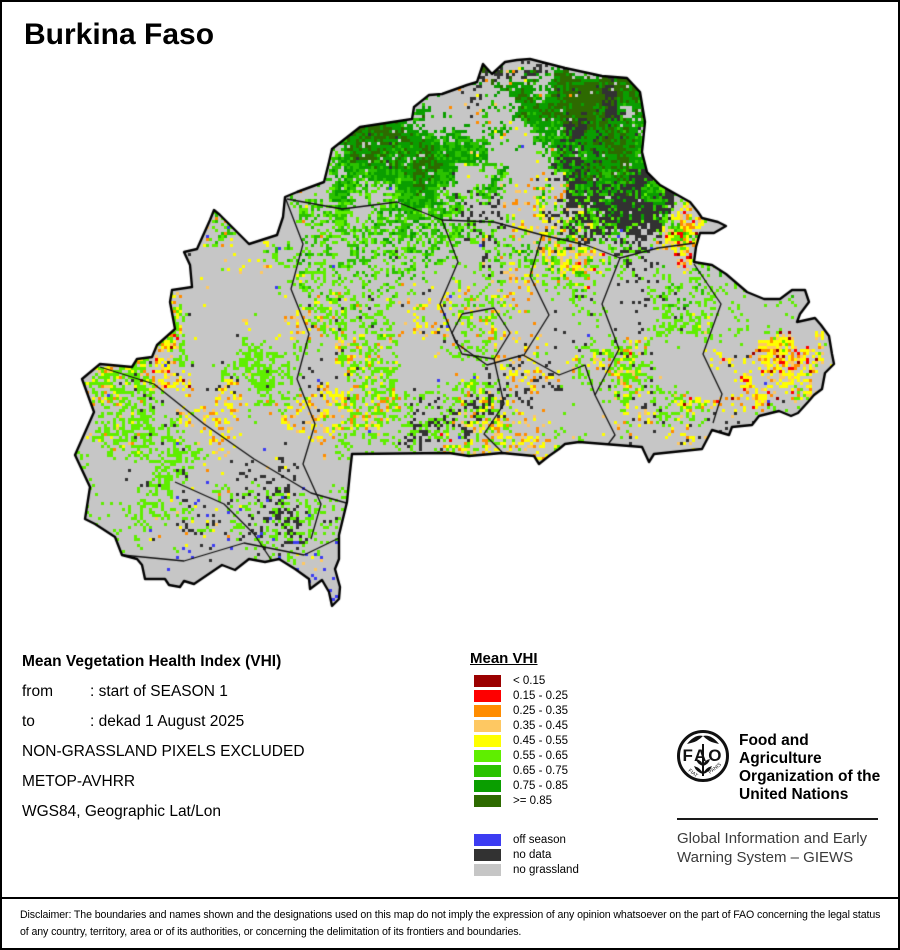 The width and height of the screenshot is (900, 950). I want to click on legend-label: 0.75 - 0.85, so click(540, 785).